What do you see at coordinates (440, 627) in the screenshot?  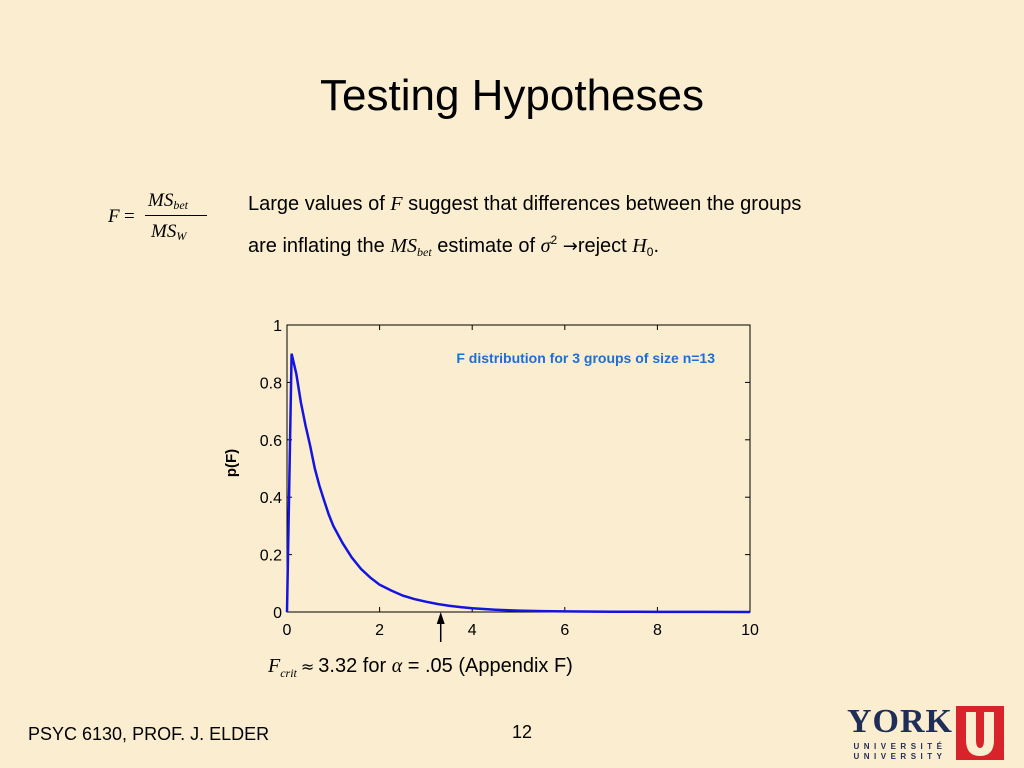 I see `critical-value-arrow` at bounding box center [440, 627].